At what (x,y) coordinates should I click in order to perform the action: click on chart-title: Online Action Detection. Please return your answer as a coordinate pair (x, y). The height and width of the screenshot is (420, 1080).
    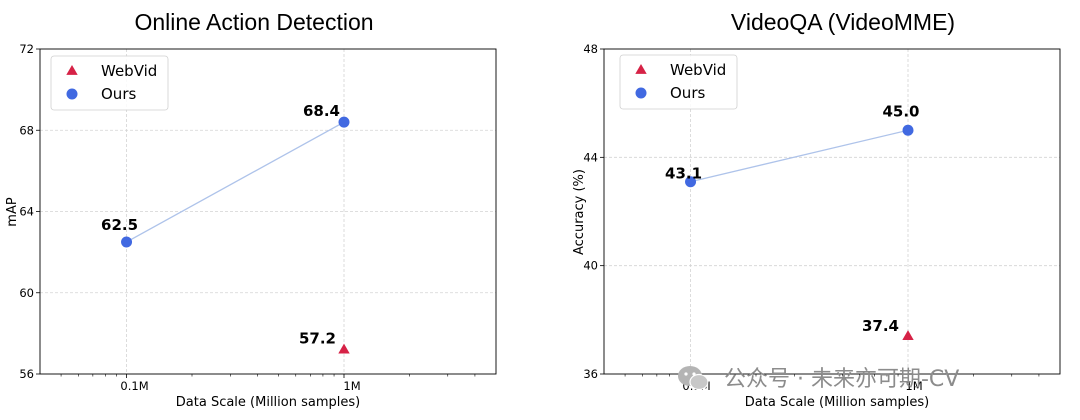
    Looking at the image, I should click on (253, 22).